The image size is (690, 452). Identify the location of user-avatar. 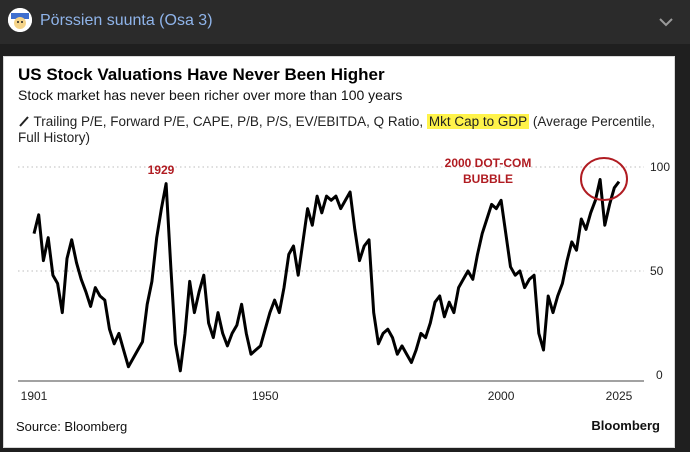
(20, 20).